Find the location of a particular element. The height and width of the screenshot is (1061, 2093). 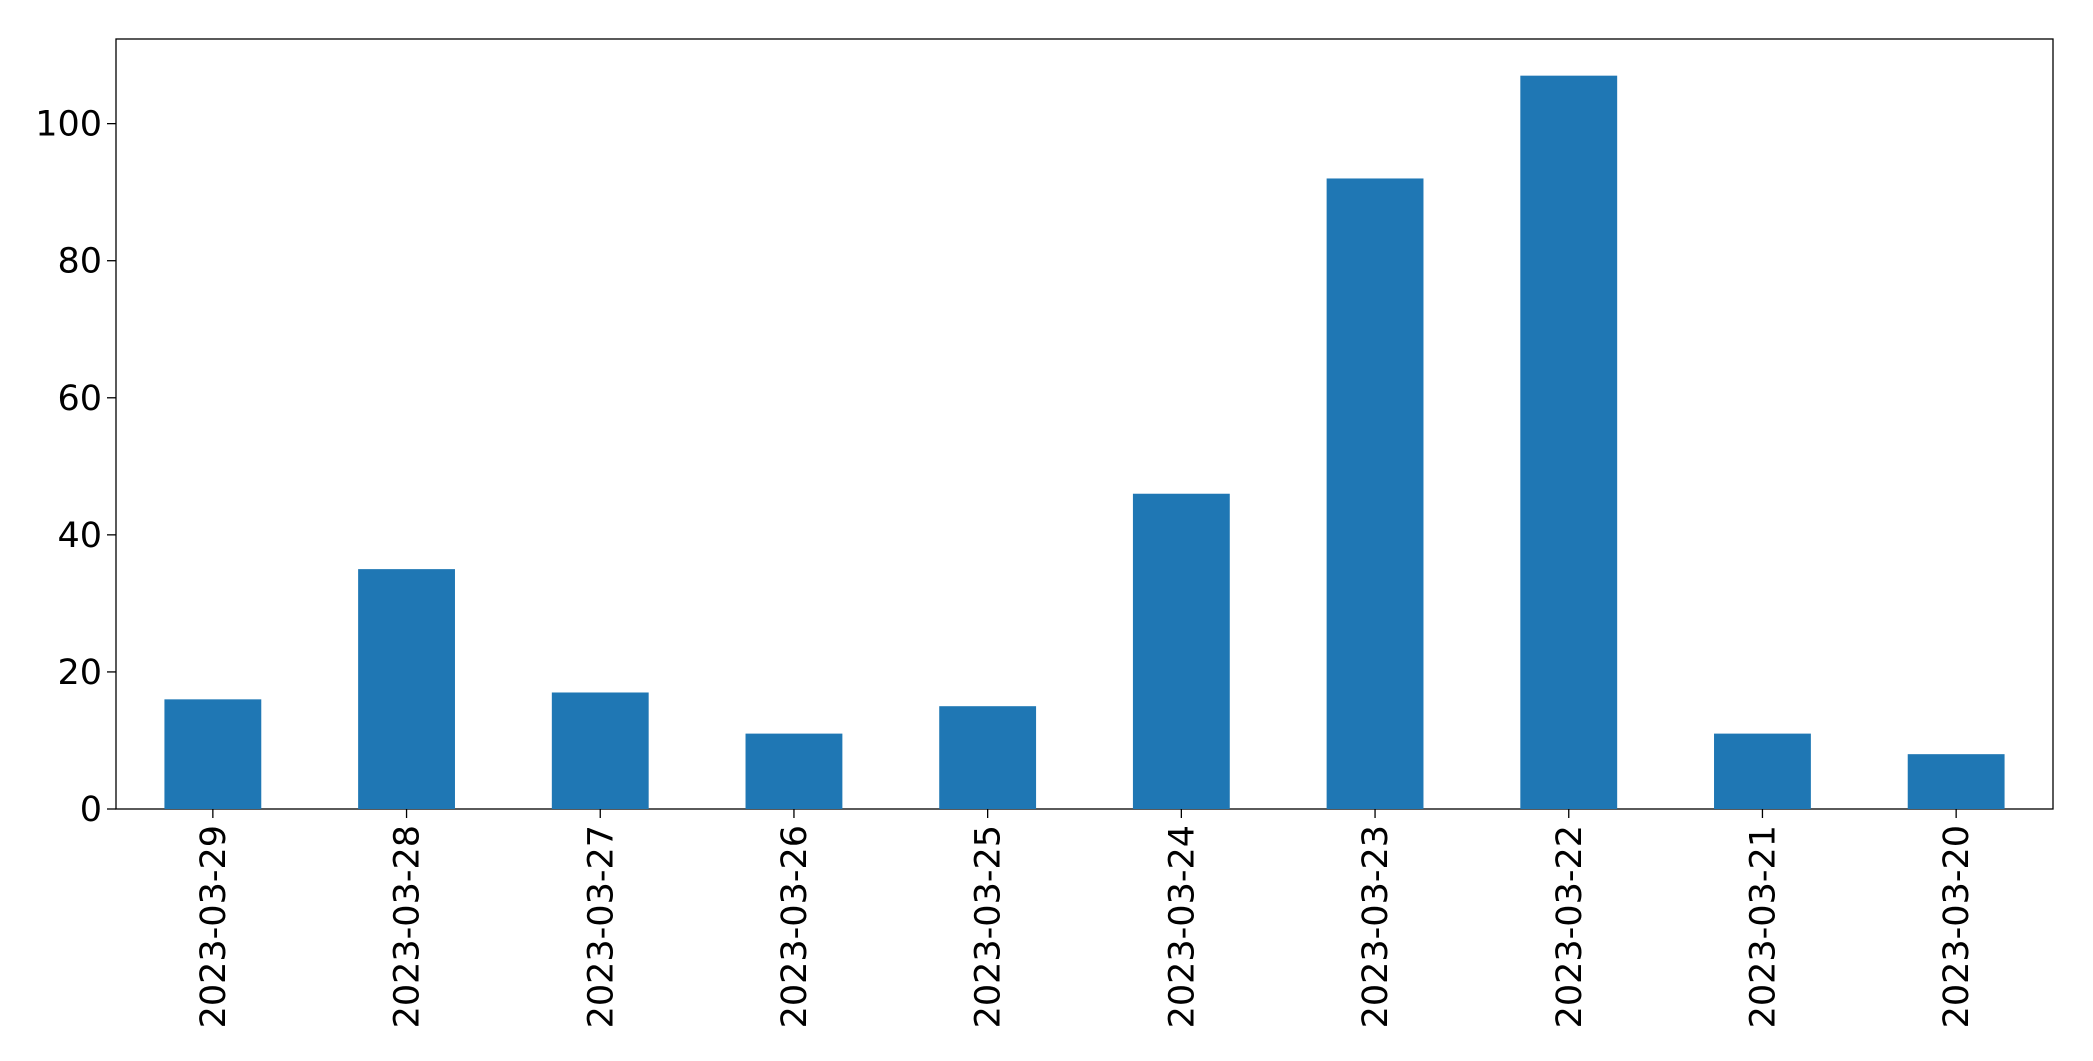

x-tick-label: 2023-03-28 is located at coordinates (408, 926).